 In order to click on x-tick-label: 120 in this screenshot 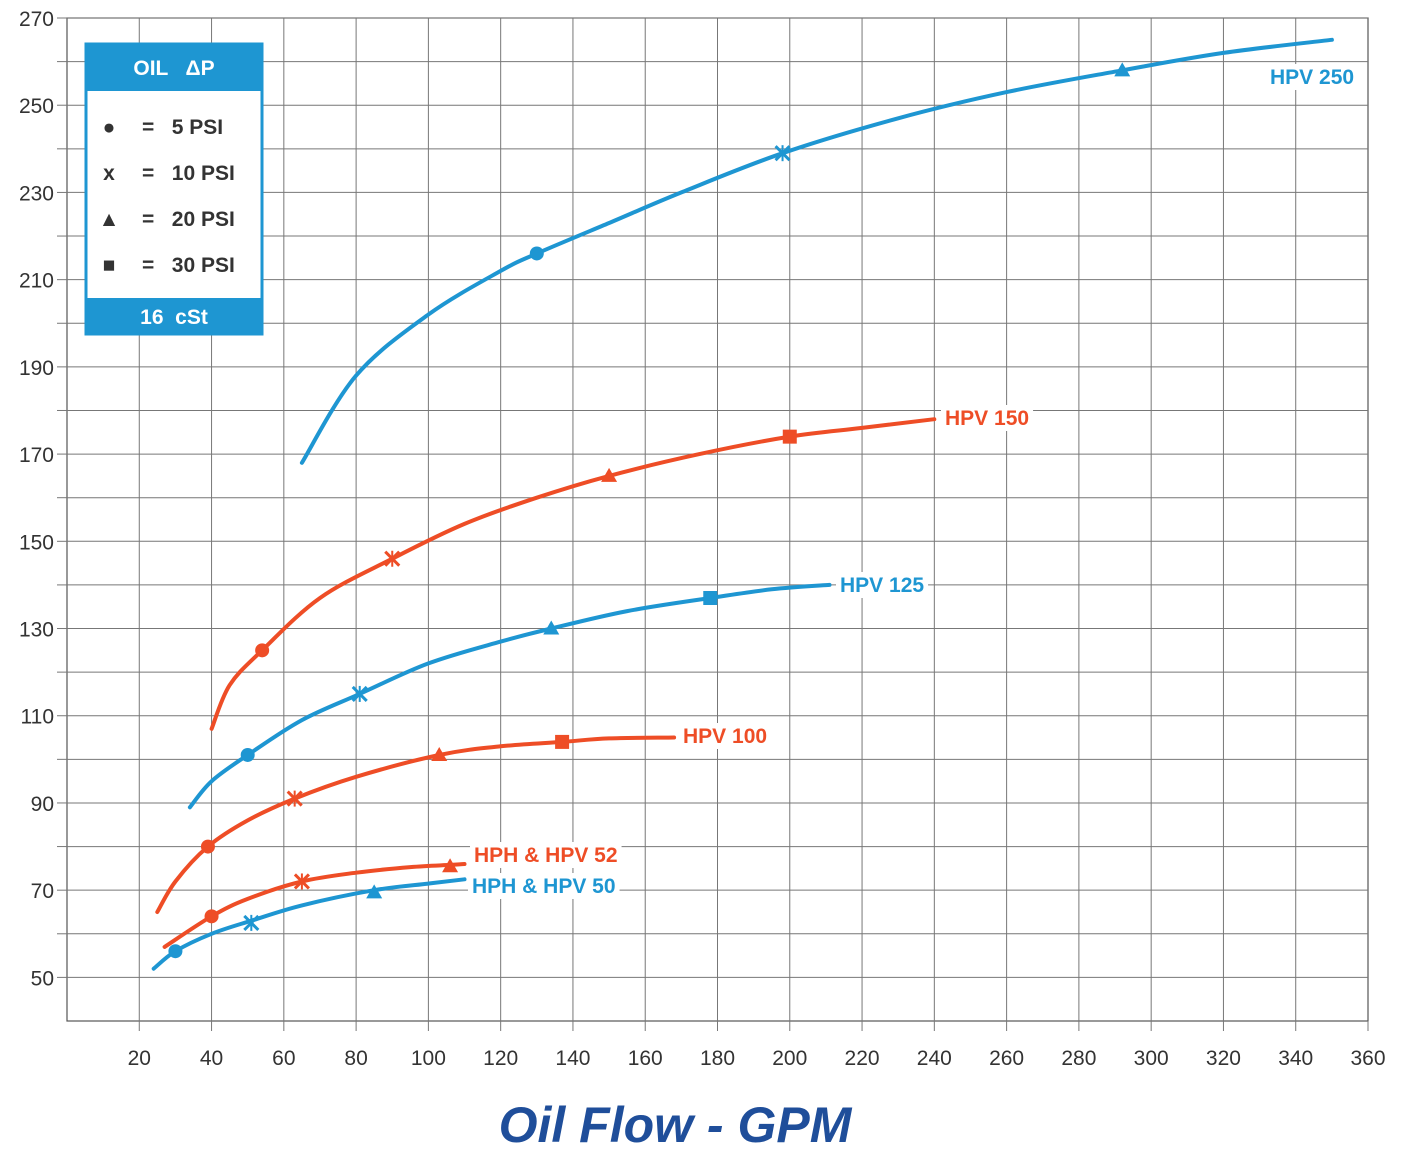, I will do `click(500, 1058)`.